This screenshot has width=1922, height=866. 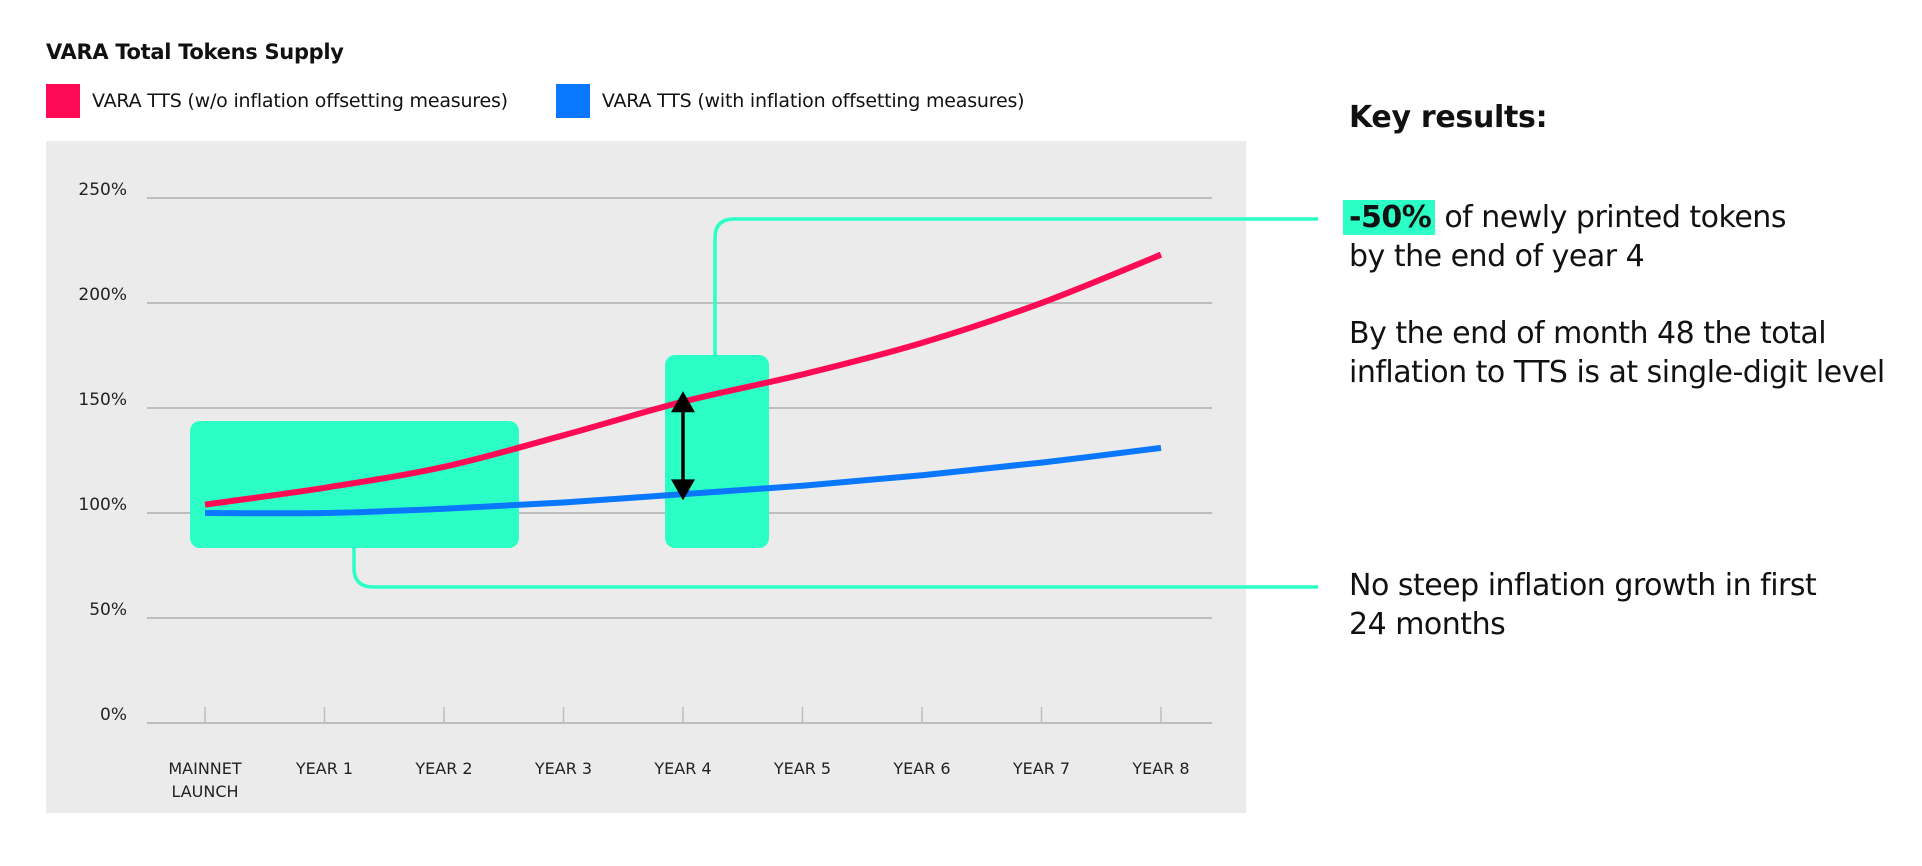 I want to click on y-tick-label: 100%, so click(x=102, y=505).